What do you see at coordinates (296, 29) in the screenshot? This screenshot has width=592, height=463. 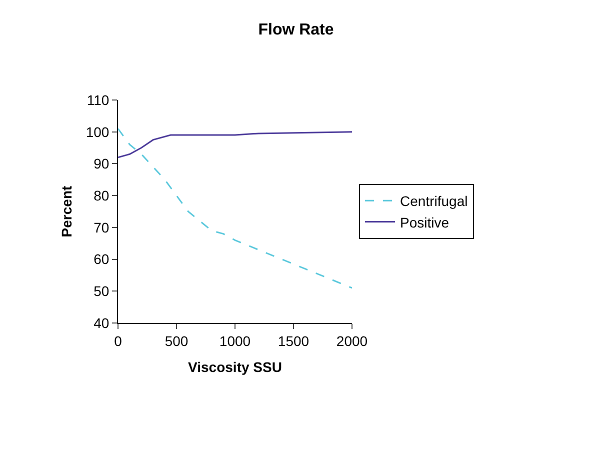 I see `chart-title: Flow Rate` at bounding box center [296, 29].